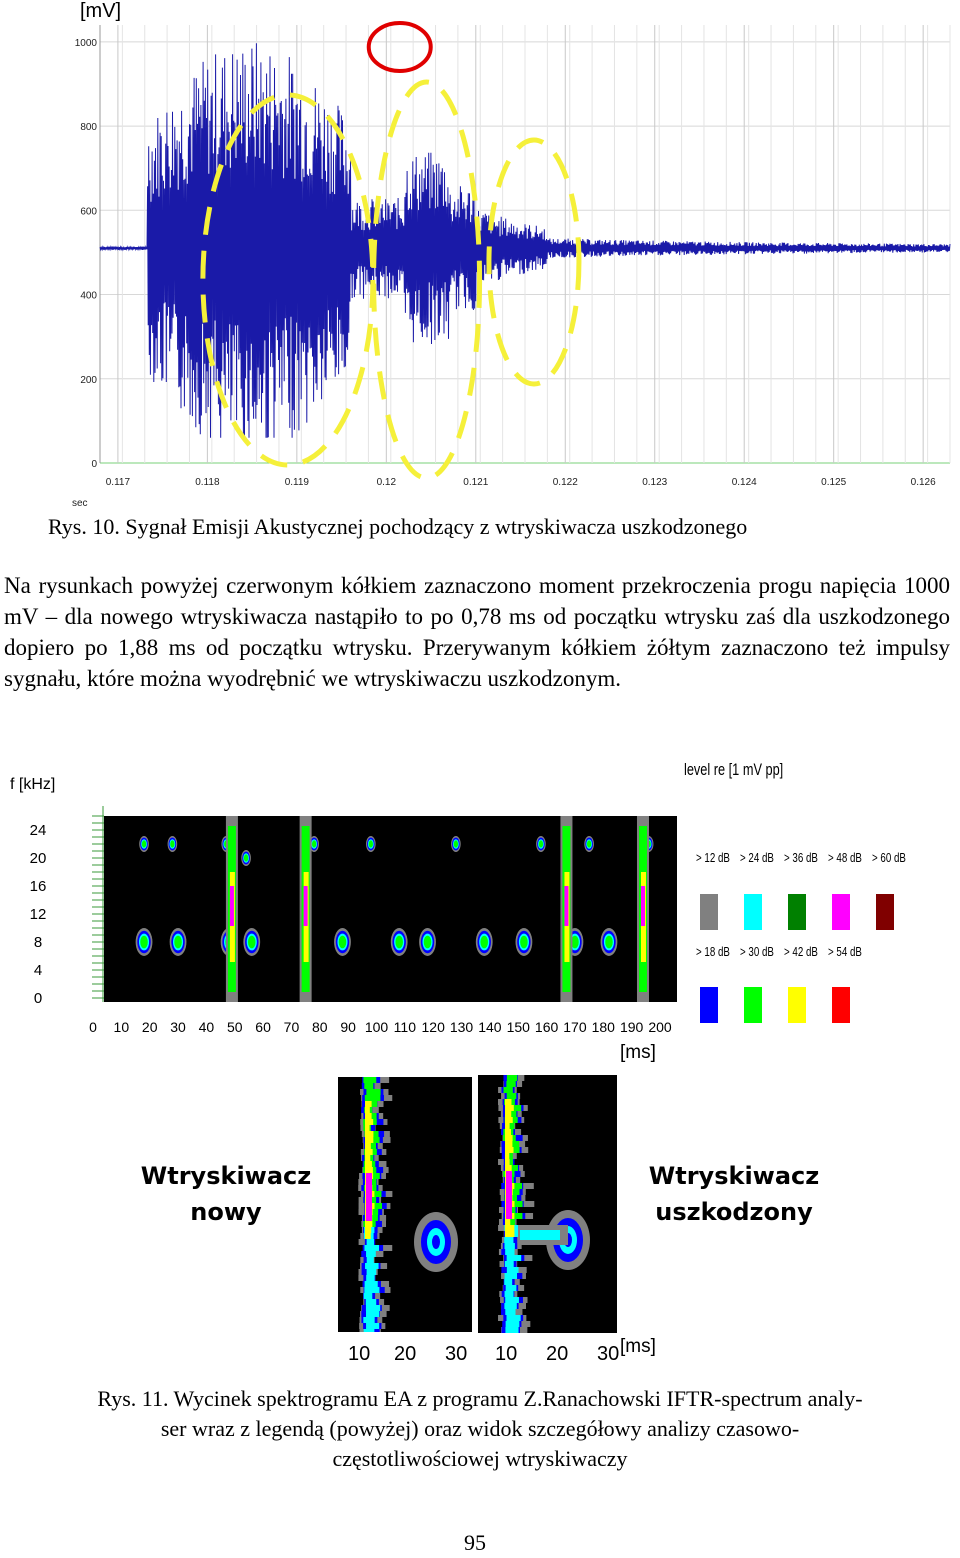 The image size is (960, 1558). What do you see at coordinates (923, 482) in the screenshot?
I see `ae-x-tick-label: 0.126` at bounding box center [923, 482].